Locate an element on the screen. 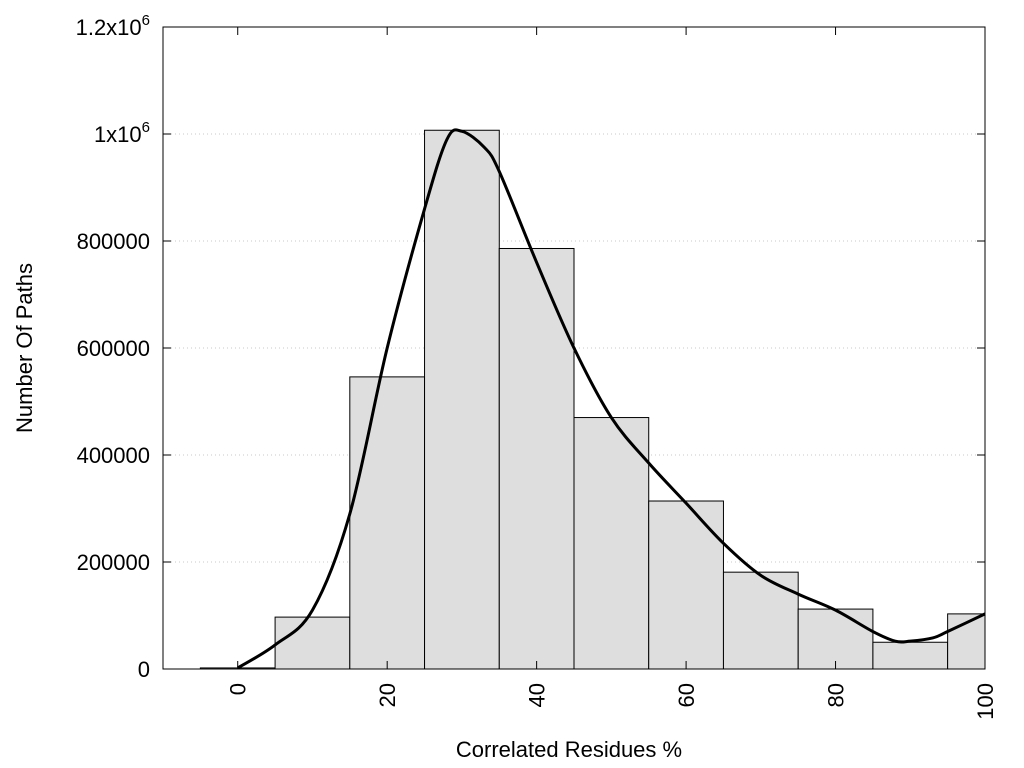 The height and width of the screenshot is (768, 1024). y-tick-label: 600000 is located at coordinates (113, 348).